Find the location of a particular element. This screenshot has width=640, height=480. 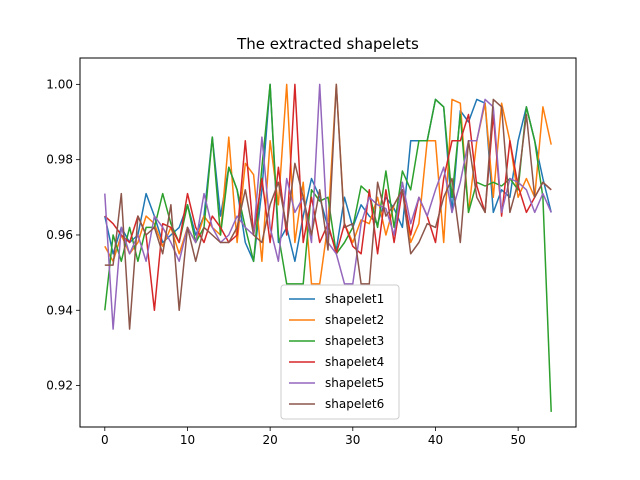

shapelet3-legend-label: shapelet3 is located at coordinates (354, 341).